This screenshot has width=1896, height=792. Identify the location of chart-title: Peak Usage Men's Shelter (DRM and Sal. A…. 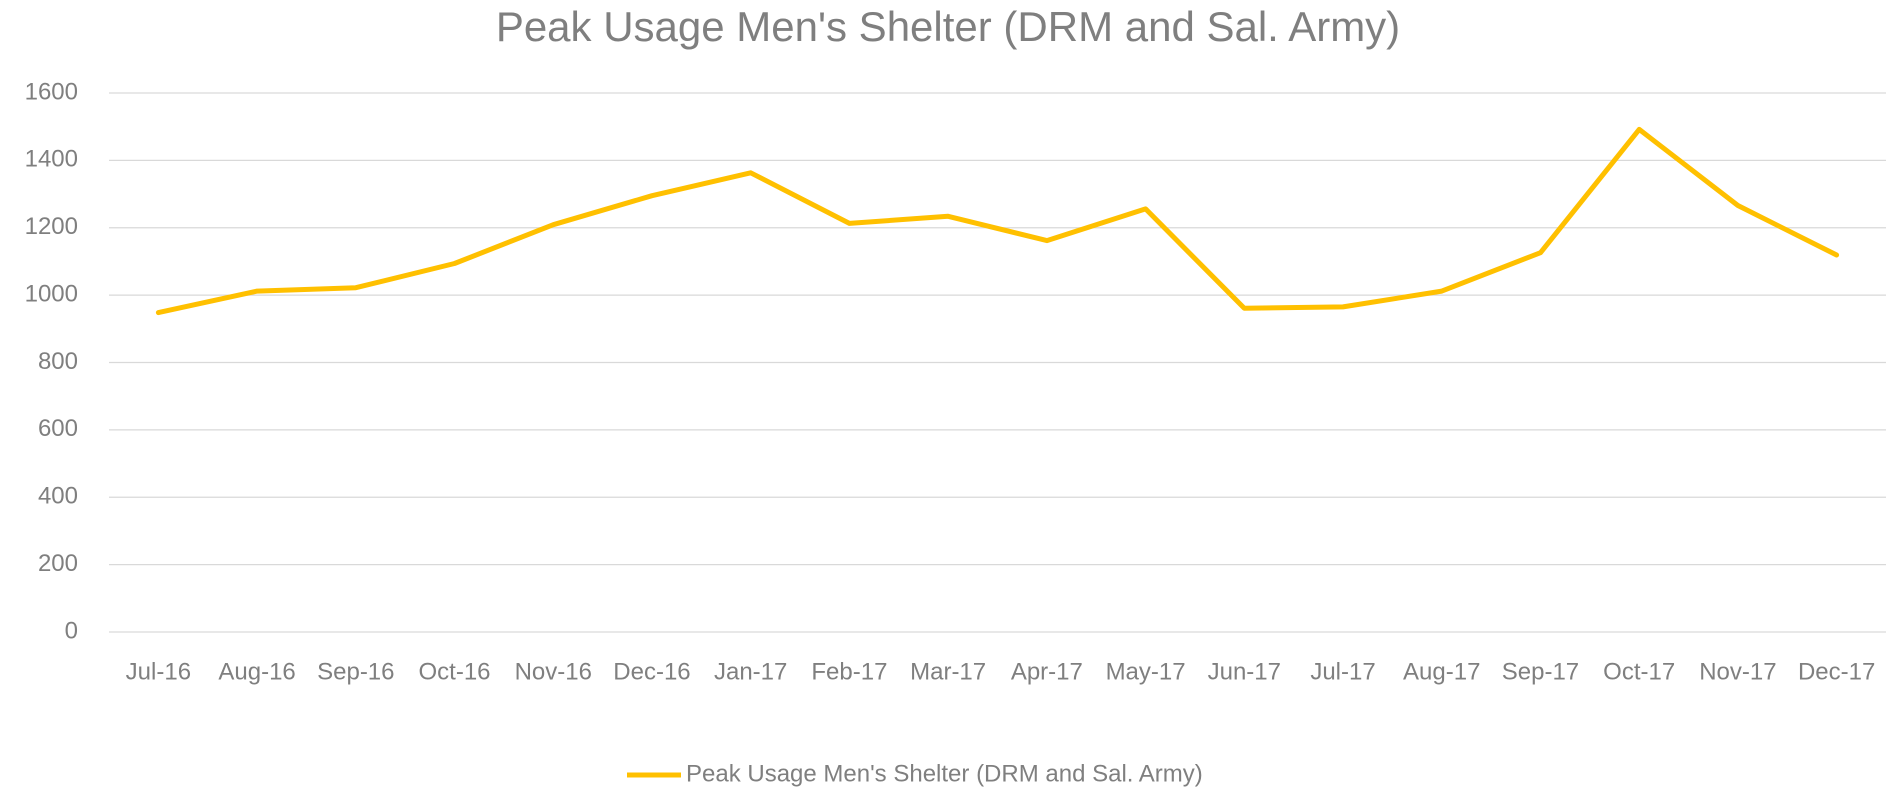
(948, 26).